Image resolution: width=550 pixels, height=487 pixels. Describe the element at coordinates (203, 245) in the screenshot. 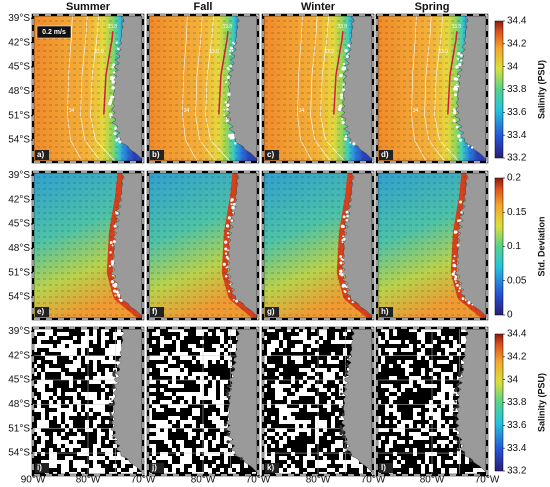

I see `map-panel: f)` at that location.